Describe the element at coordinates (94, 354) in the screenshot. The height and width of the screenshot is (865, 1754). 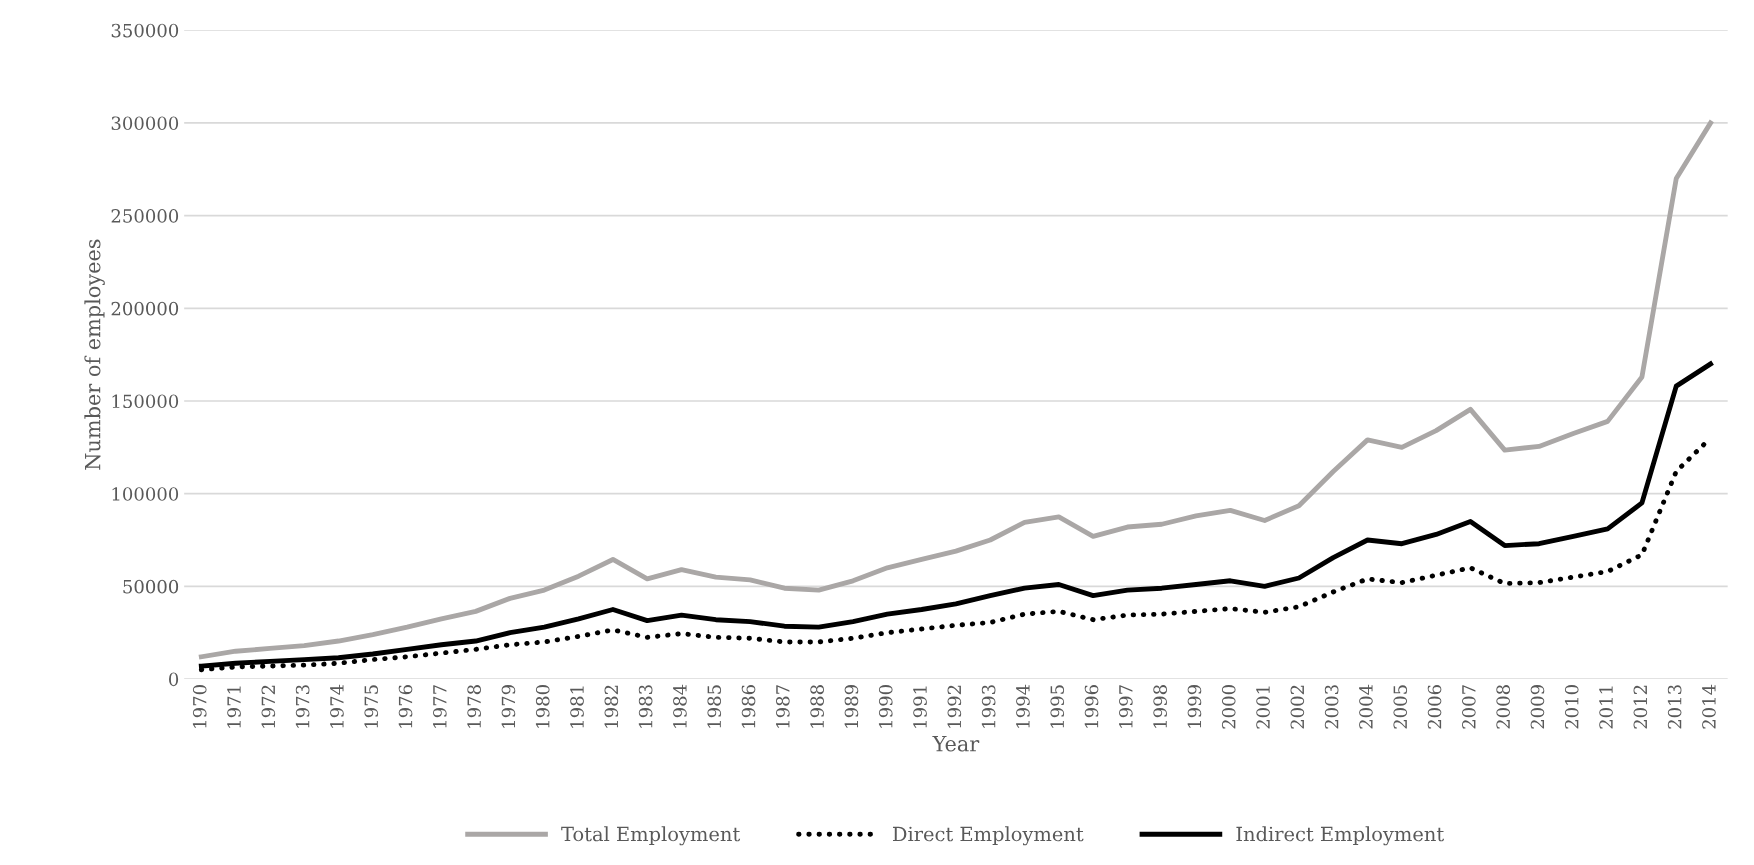
I see `y-axis-title: Number of employees` at that location.